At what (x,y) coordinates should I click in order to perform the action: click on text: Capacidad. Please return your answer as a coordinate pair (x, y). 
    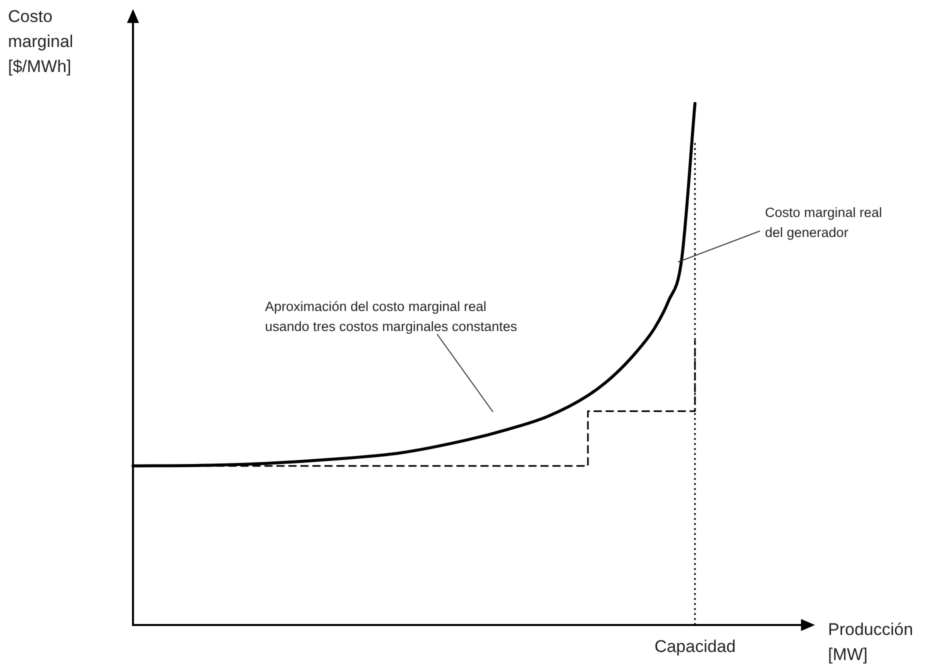
    Looking at the image, I should click on (695, 646).